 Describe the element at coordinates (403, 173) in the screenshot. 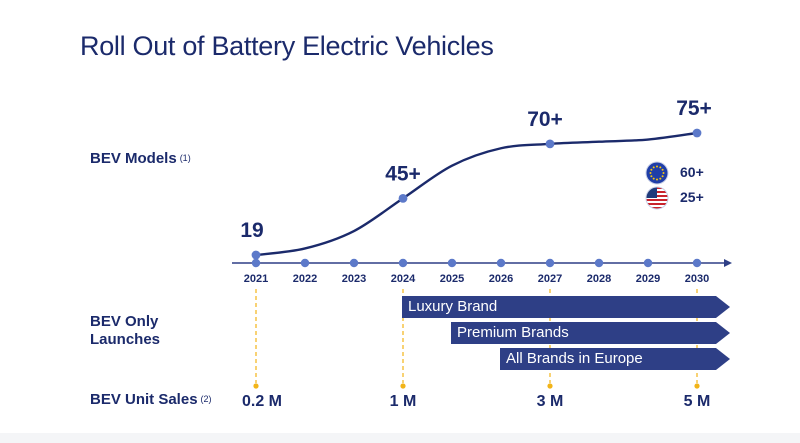

I see `data-label: 45+` at that location.